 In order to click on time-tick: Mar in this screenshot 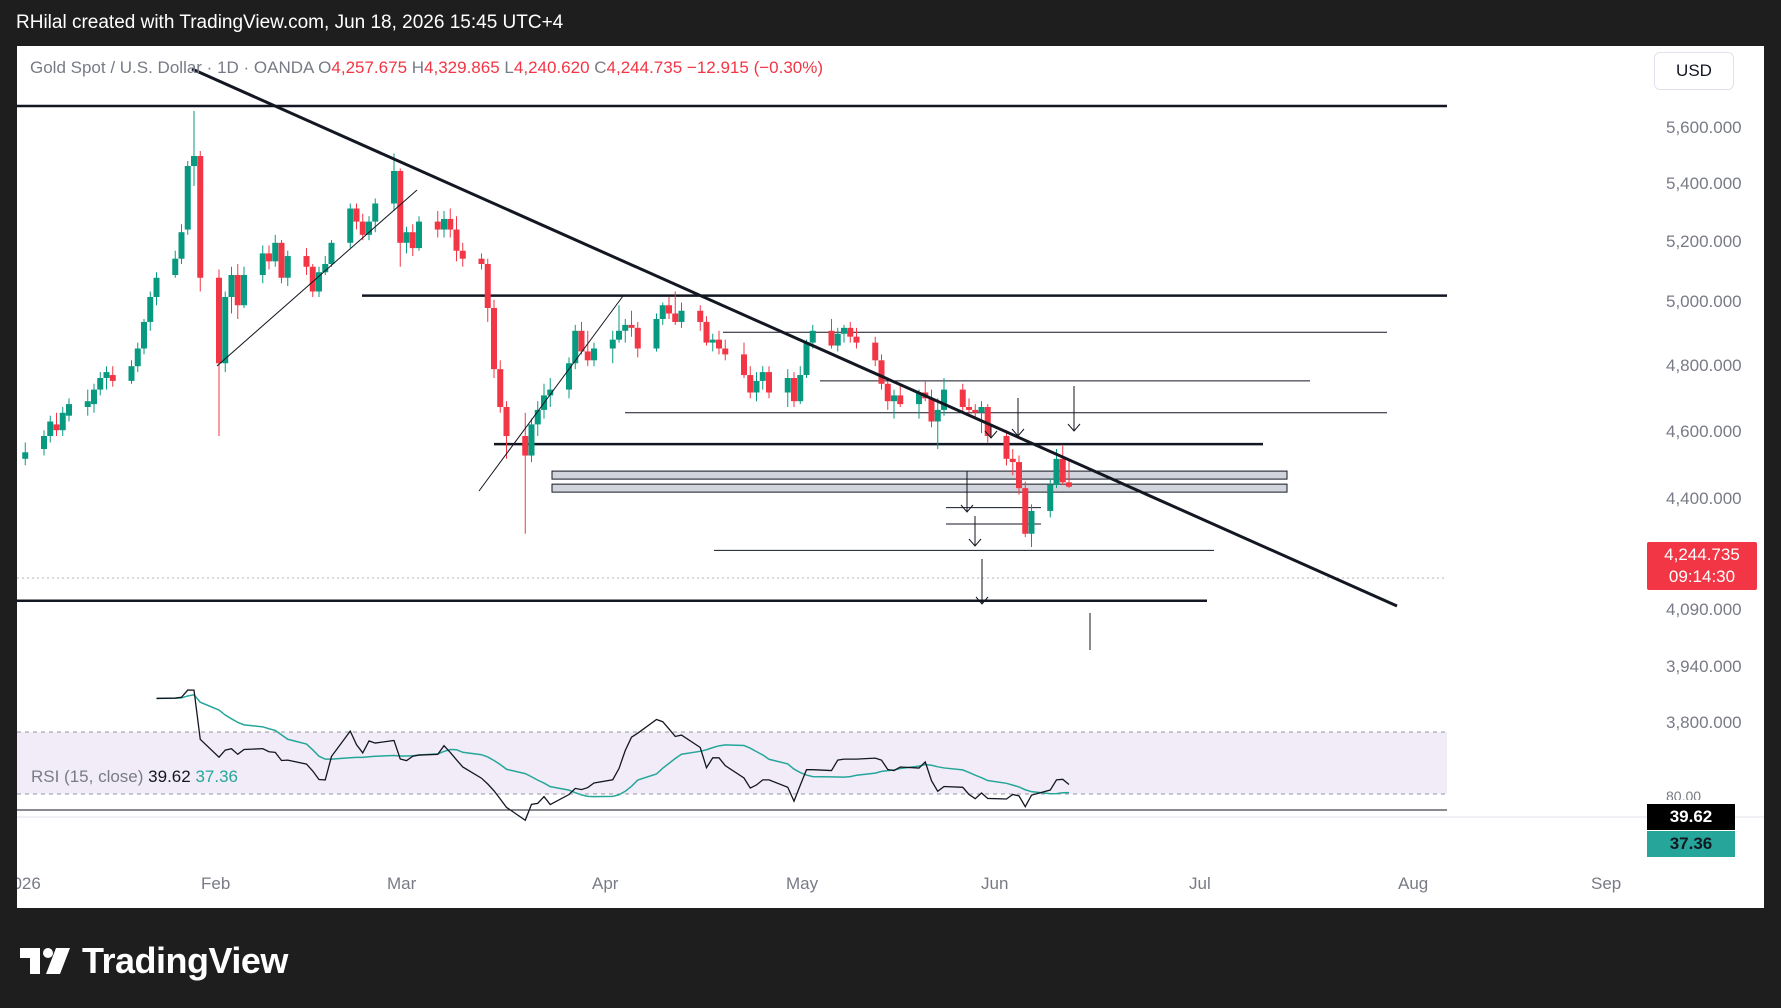, I will do `click(402, 883)`.